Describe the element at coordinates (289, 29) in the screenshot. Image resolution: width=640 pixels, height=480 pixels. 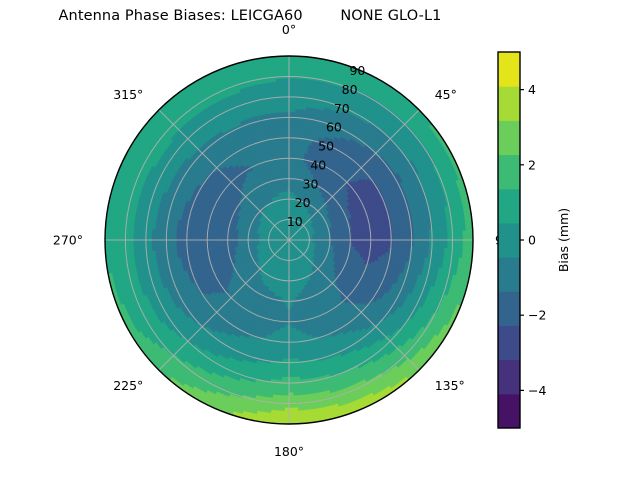
I see `angular-tick-label: 0°` at that location.